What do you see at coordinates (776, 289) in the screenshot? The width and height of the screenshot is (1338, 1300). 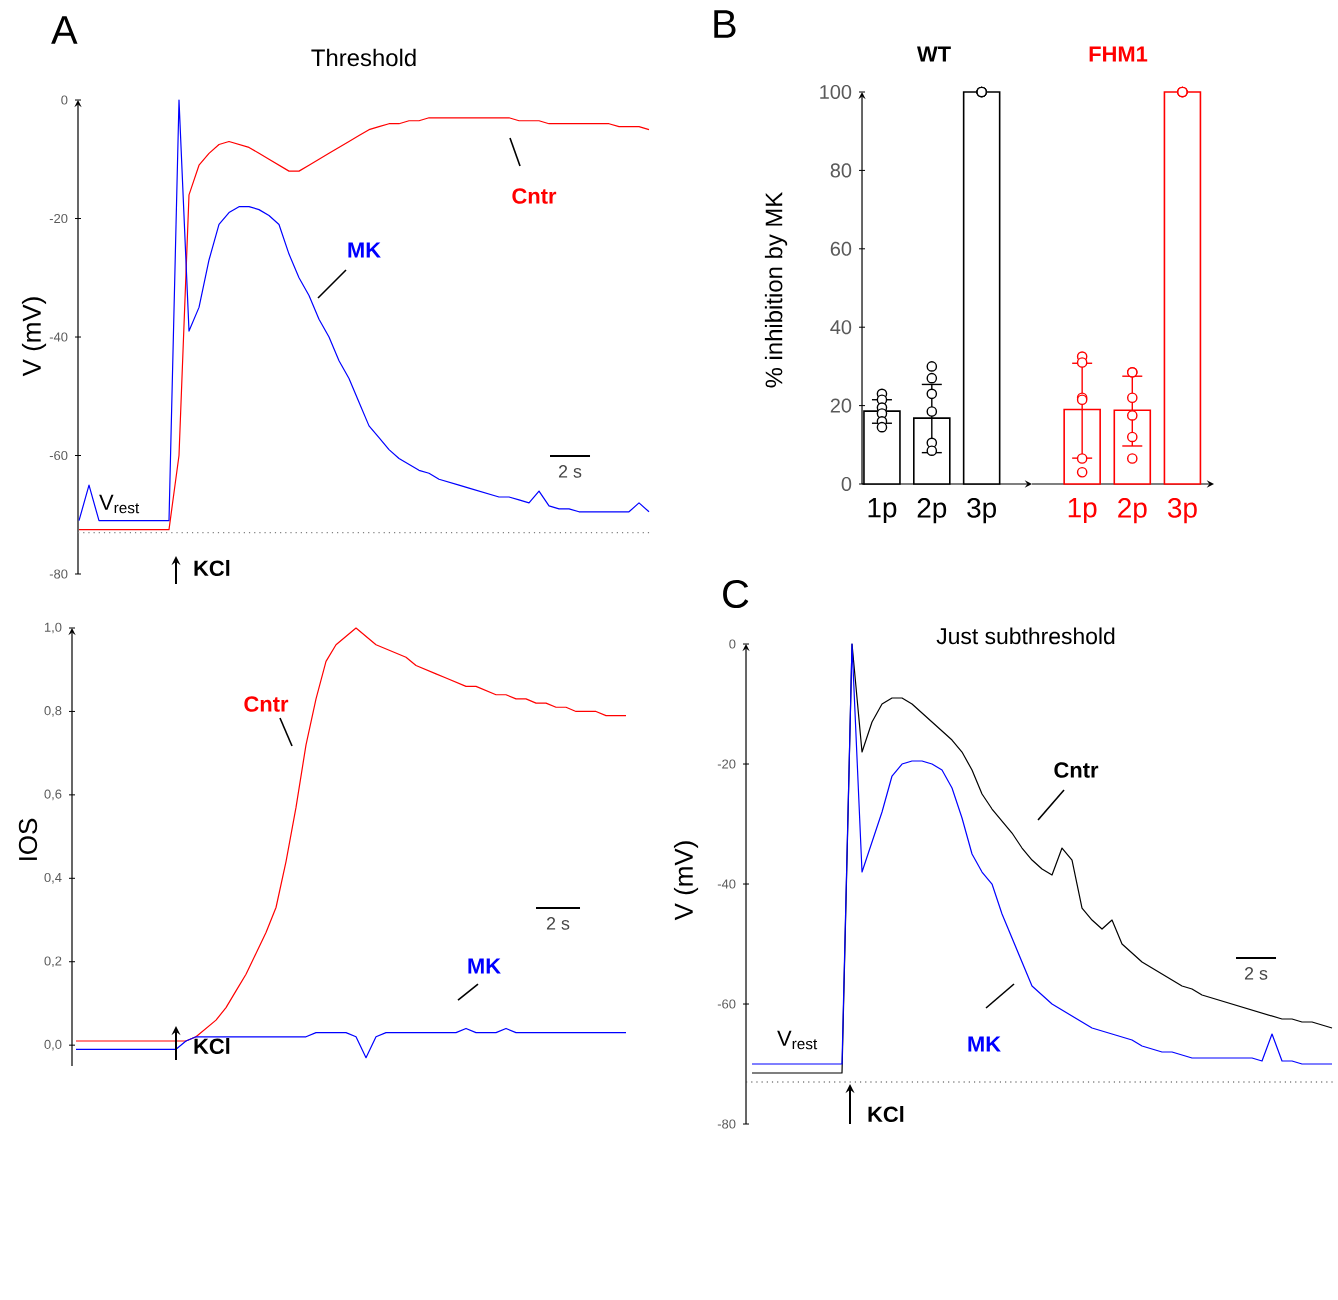 I see `y-axis-title: % inhibition by MK` at bounding box center [776, 289].